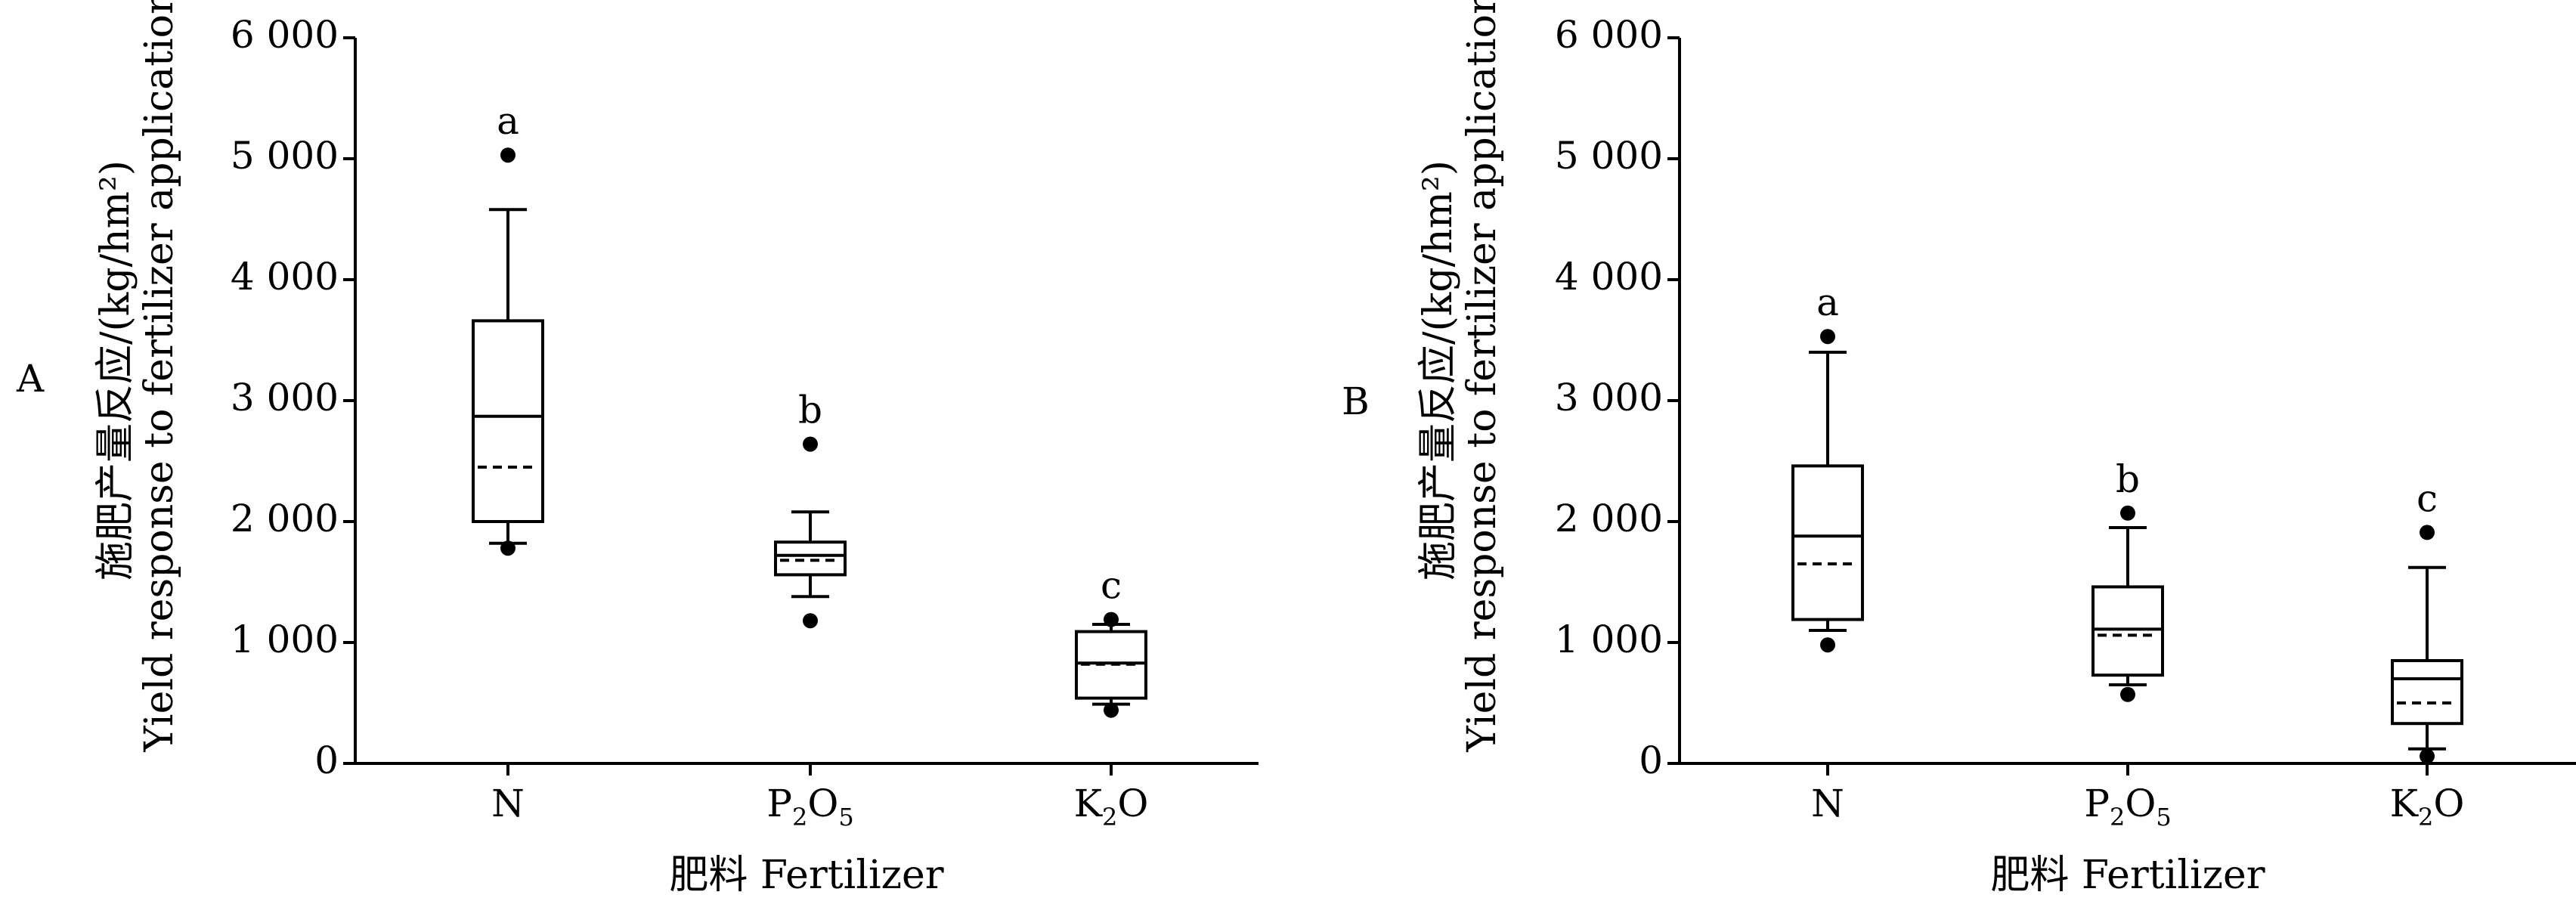 Image resolution: width=2576 pixels, height=901 pixels. What do you see at coordinates (1356, 401) in the screenshot?
I see `panel-label: B` at bounding box center [1356, 401].